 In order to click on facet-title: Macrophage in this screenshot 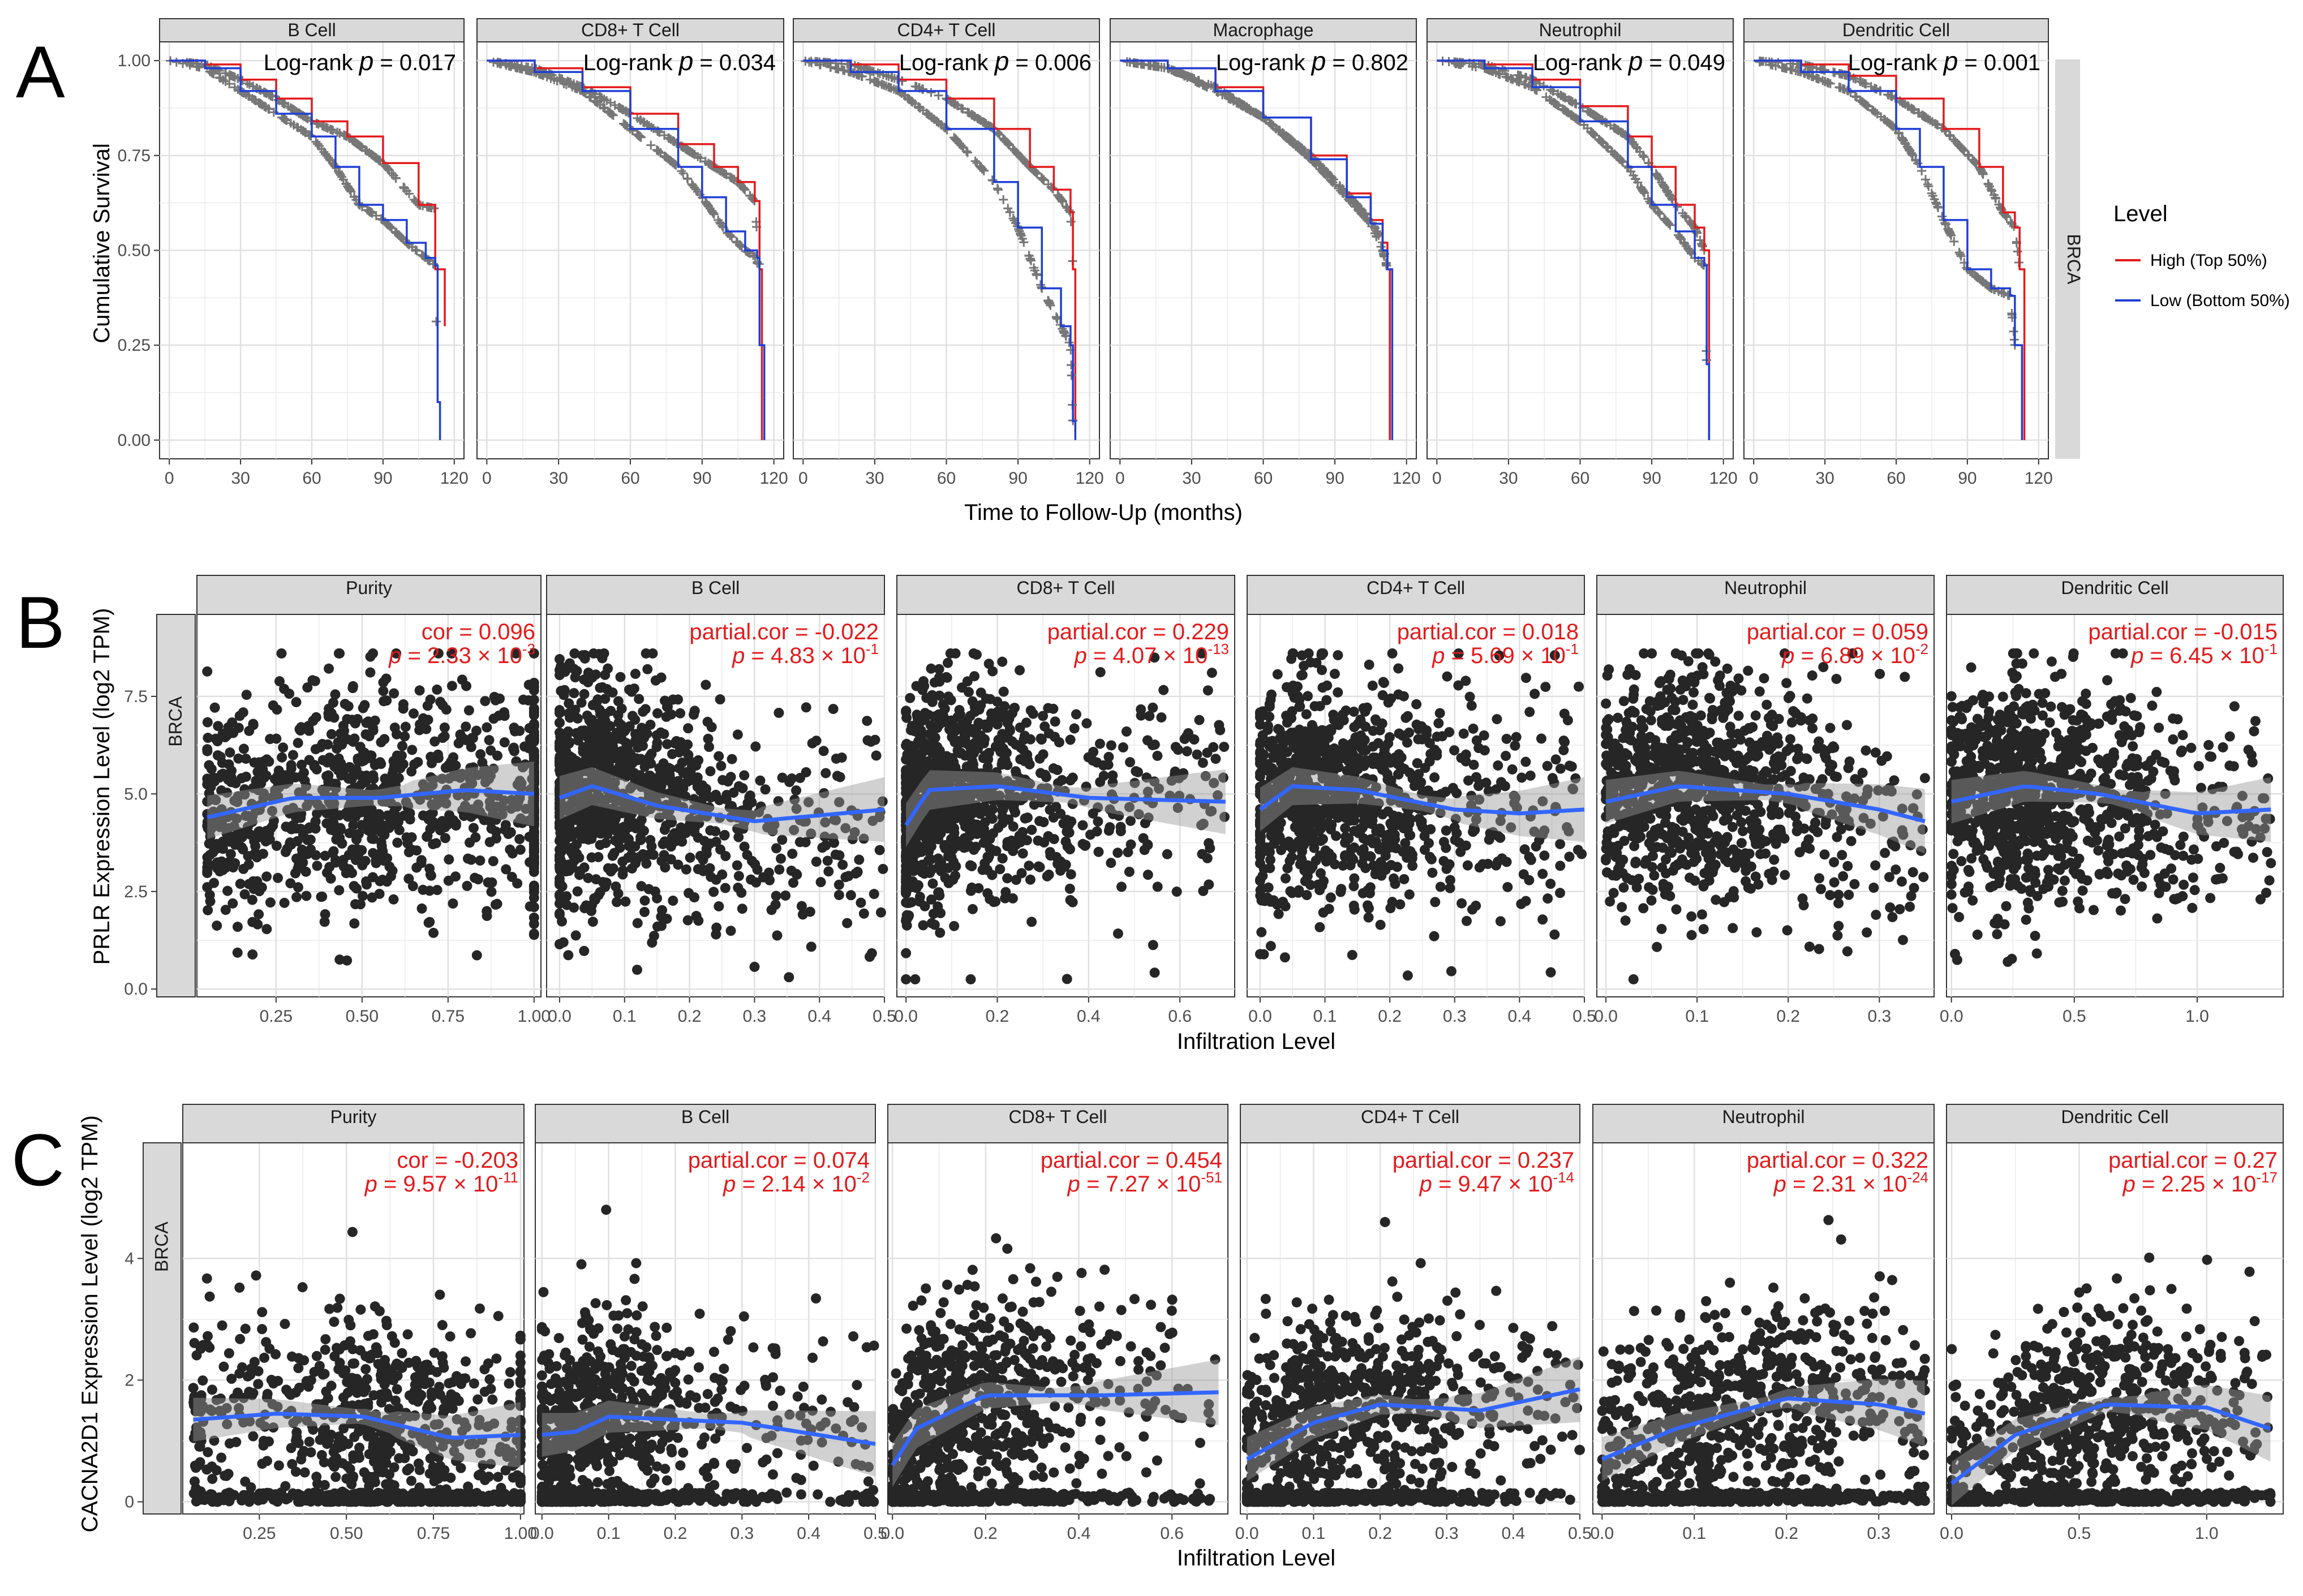, I will do `click(1264, 30)`.